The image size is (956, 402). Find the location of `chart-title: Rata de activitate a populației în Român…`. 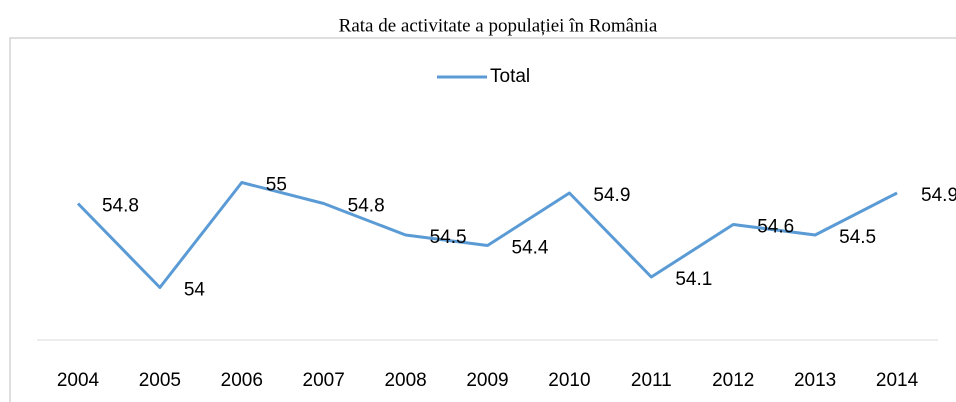

chart-title: Rata de activitate a populației în Român… is located at coordinates (498, 25).